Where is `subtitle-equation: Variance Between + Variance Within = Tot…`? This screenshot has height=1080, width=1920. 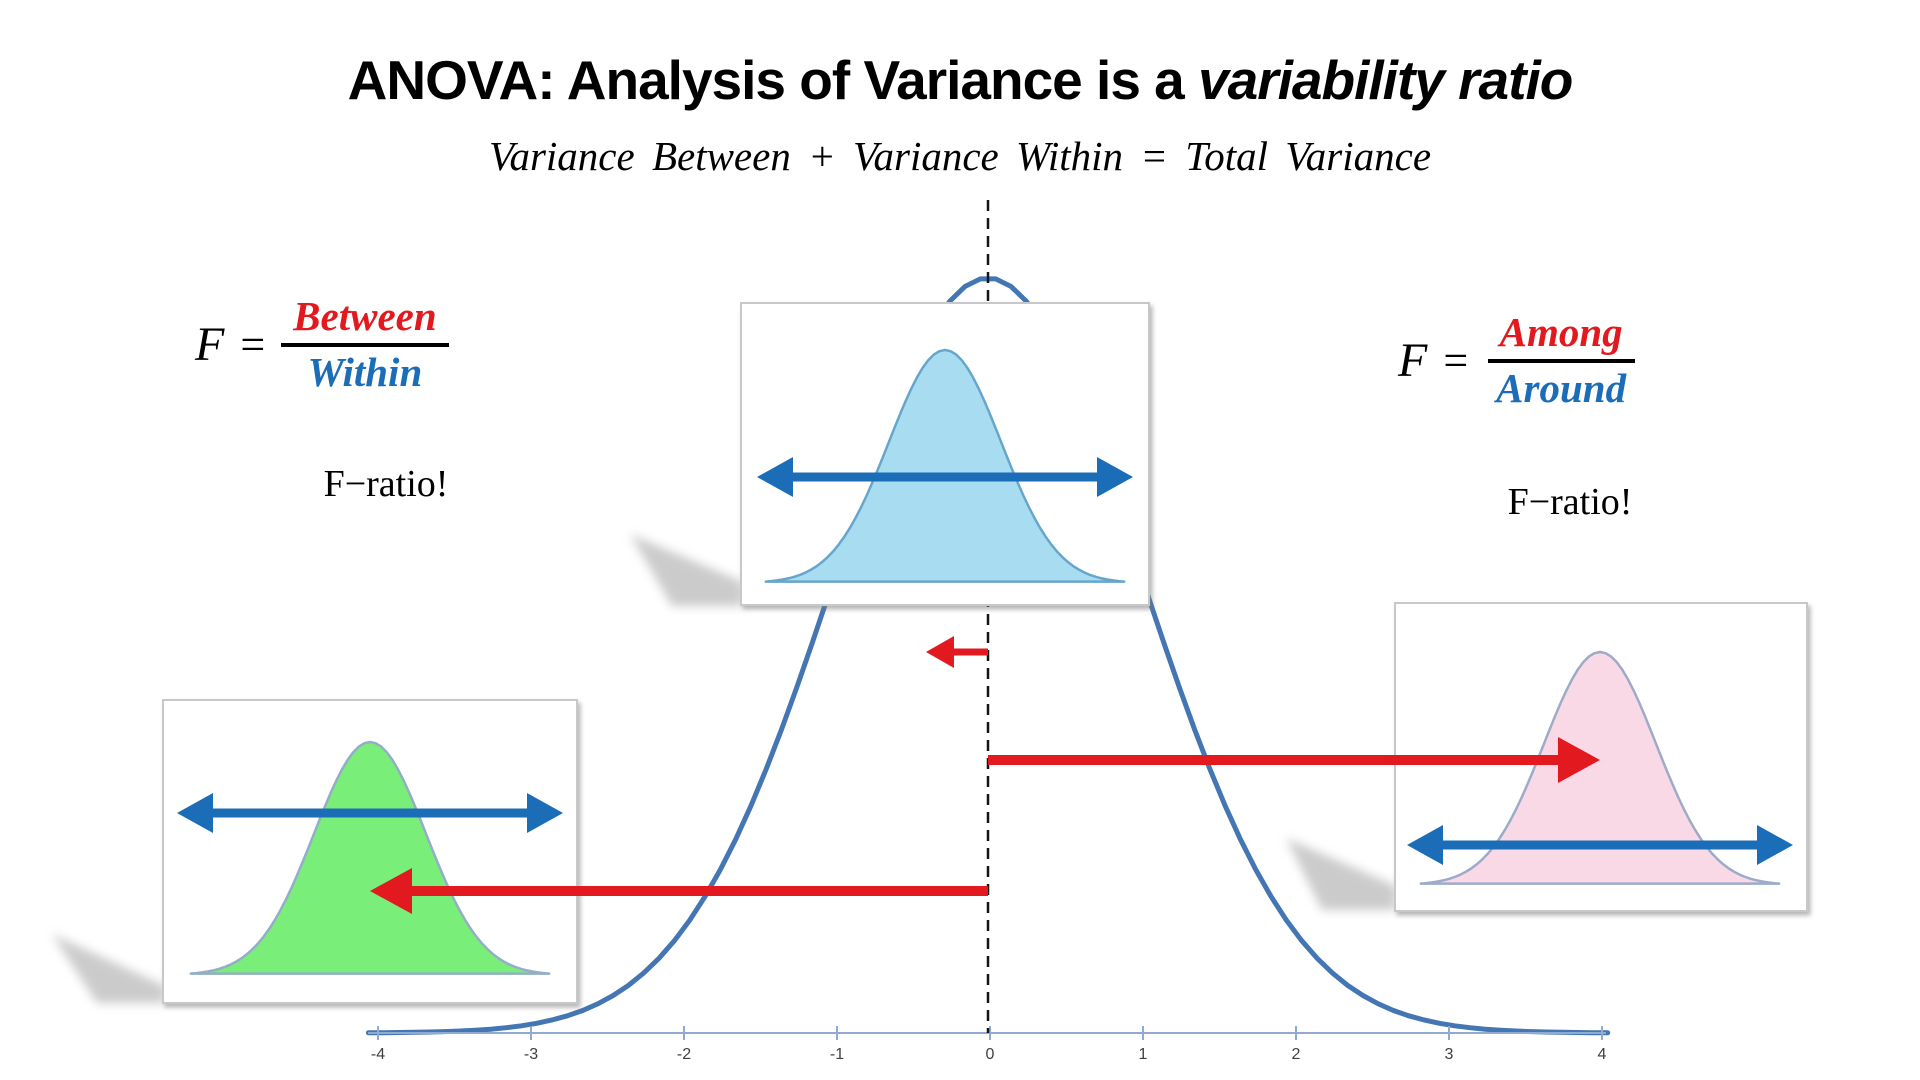 subtitle-equation: Variance Between + Variance Within = Tot… is located at coordinates (960, 156).